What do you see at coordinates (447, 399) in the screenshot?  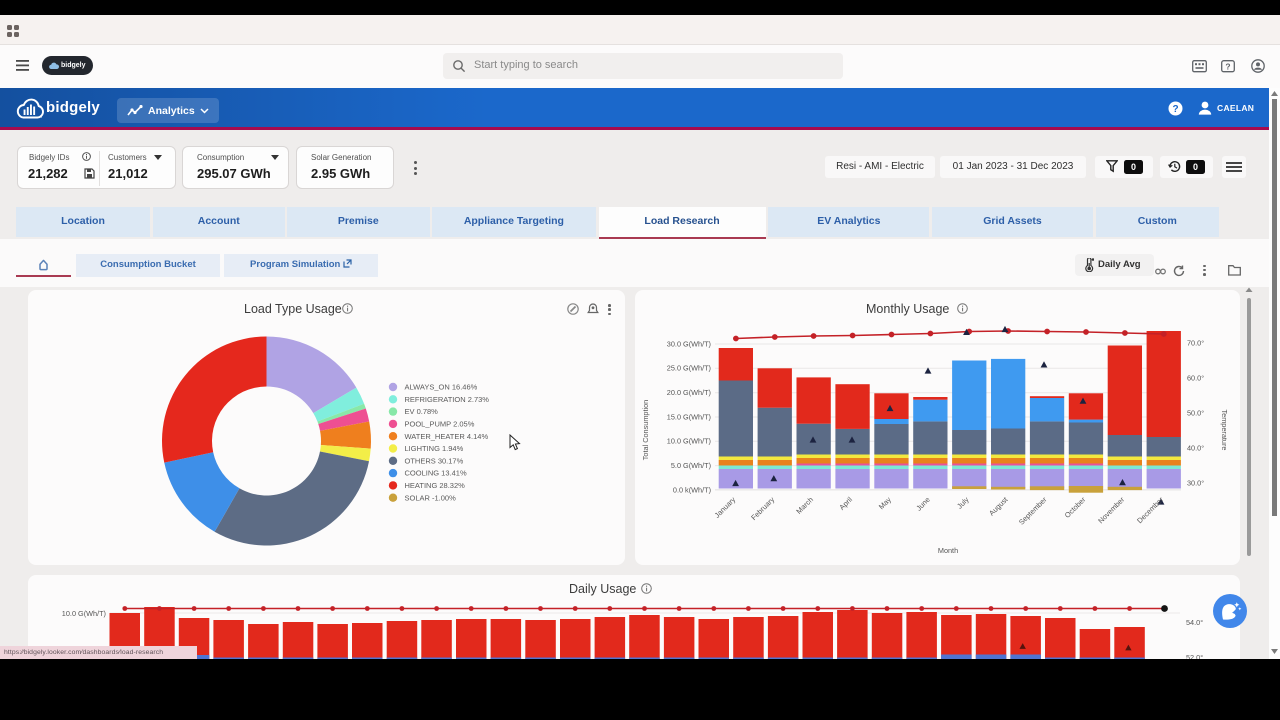 I see `svg-text: REFRIGERATION 2.73%` at bounding box center [447, 399].